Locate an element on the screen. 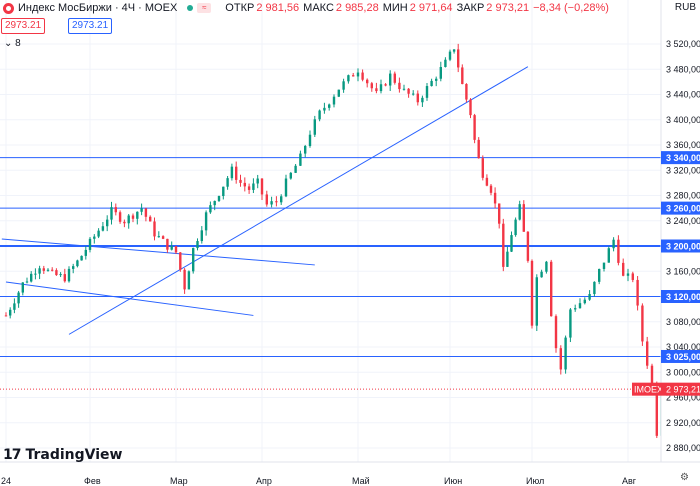  indicators-toggle: ⌄ 8 is located at coordinates (12, 43).